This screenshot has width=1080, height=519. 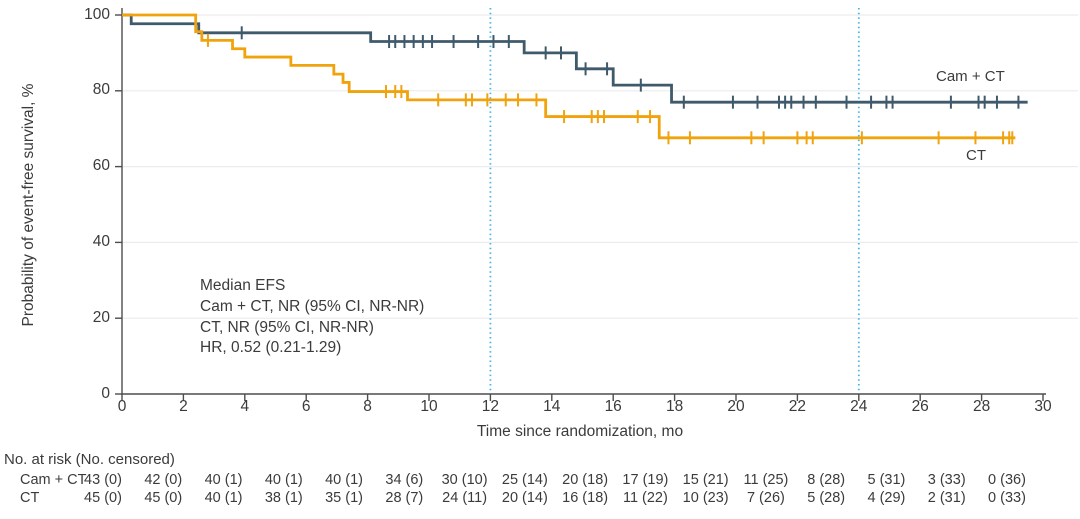 What do you see at coordinates (976, 155) in the screenshot?
I see `curve-label-ct: CT` at bounding box center [976, 155].